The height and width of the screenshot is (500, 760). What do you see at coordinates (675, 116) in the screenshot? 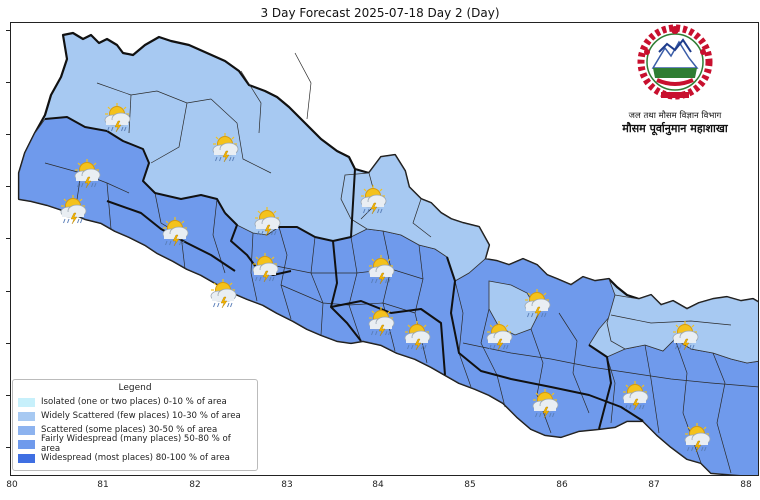
I see `agency-department-name: जल तथा मौसम विज्ञान विभाग` at bounding box center [675, 116].